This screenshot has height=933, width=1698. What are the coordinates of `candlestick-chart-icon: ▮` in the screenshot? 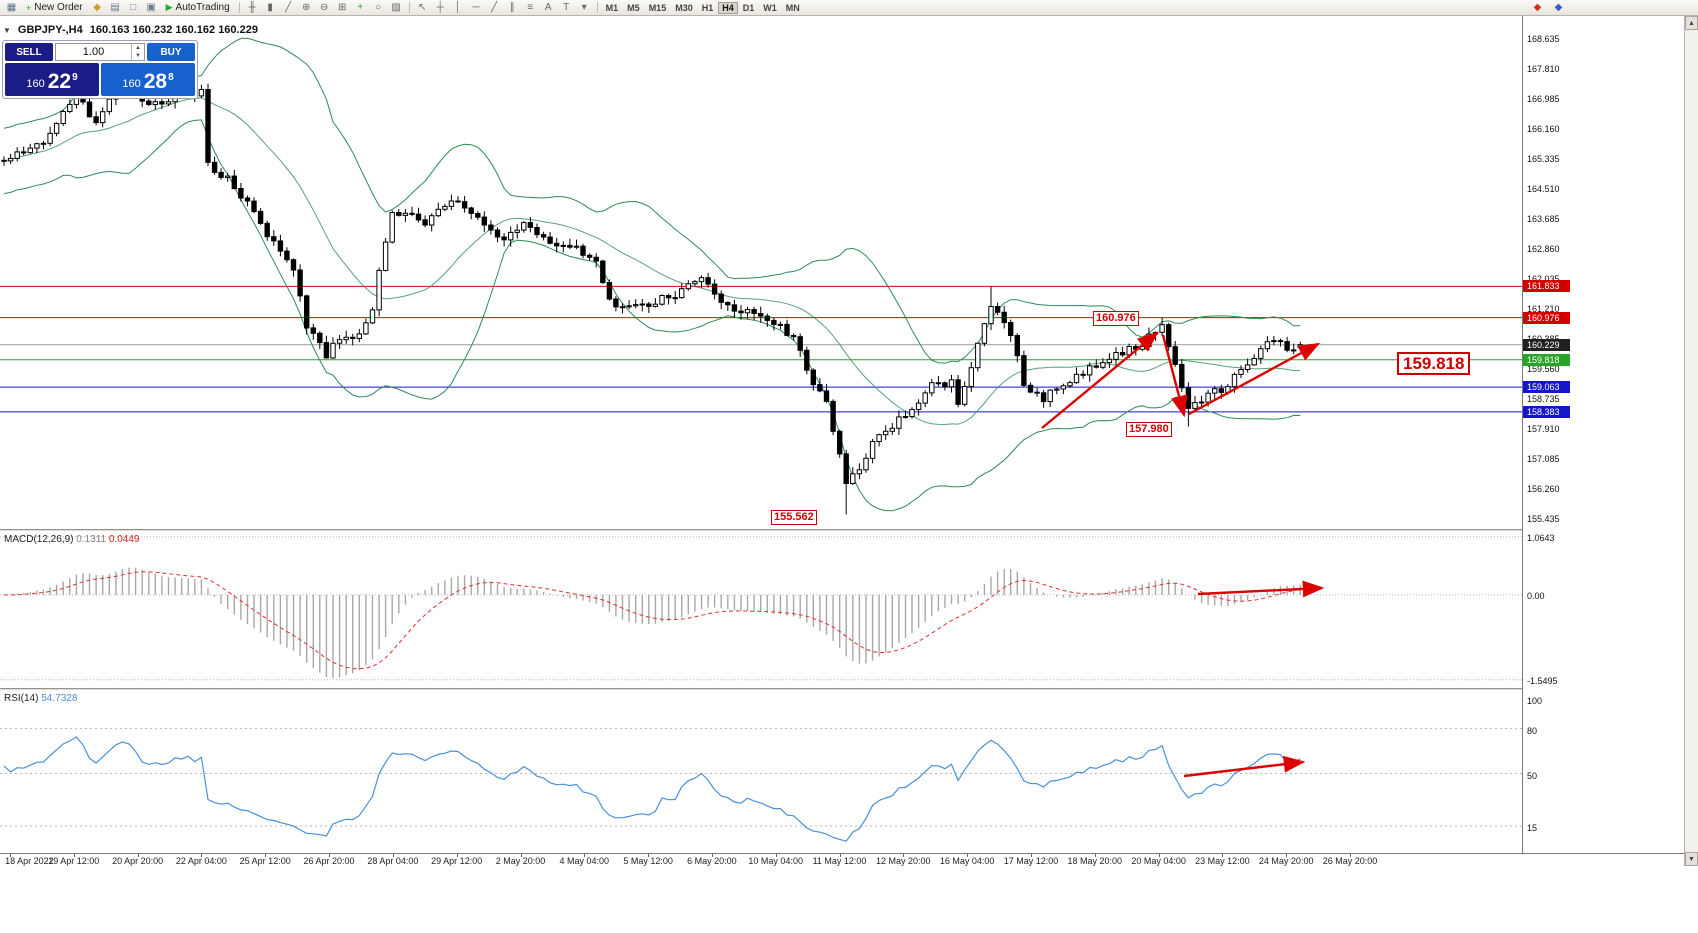 It's located at (270, 7).